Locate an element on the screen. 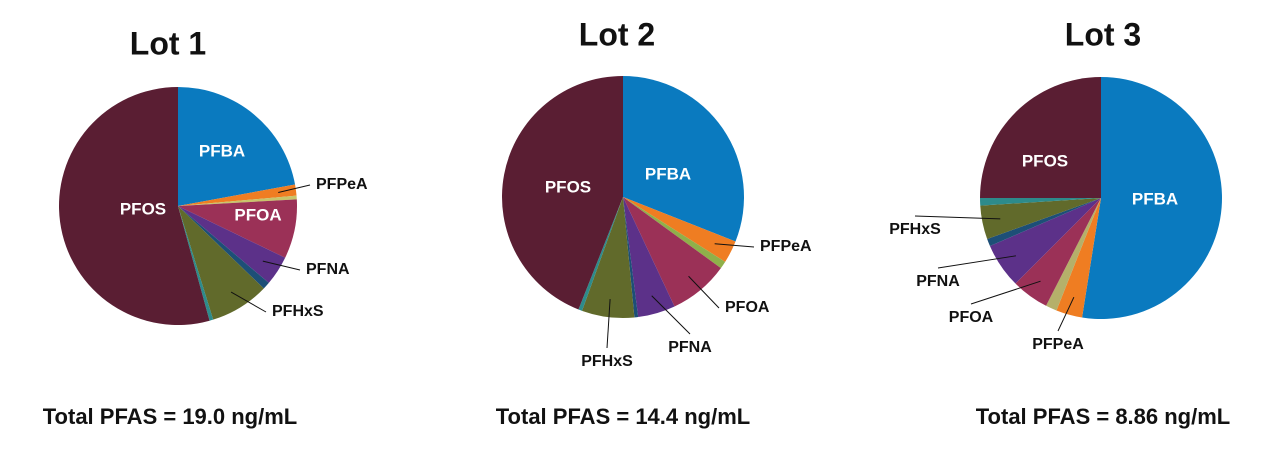  total-annotation: Total PFAS = 14.4 ng/mL is located at coordinates (623, 416).